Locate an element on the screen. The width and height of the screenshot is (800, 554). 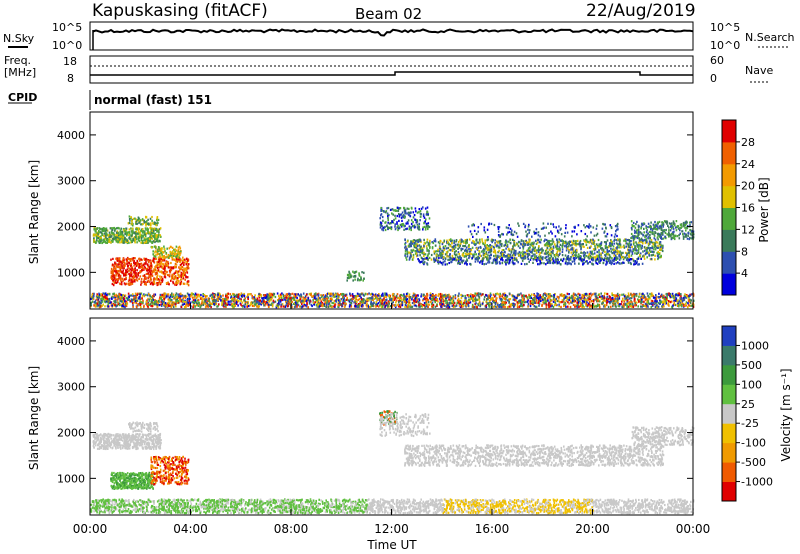
nave-tick-bottom: 0 is located at coordinates (713, 78).